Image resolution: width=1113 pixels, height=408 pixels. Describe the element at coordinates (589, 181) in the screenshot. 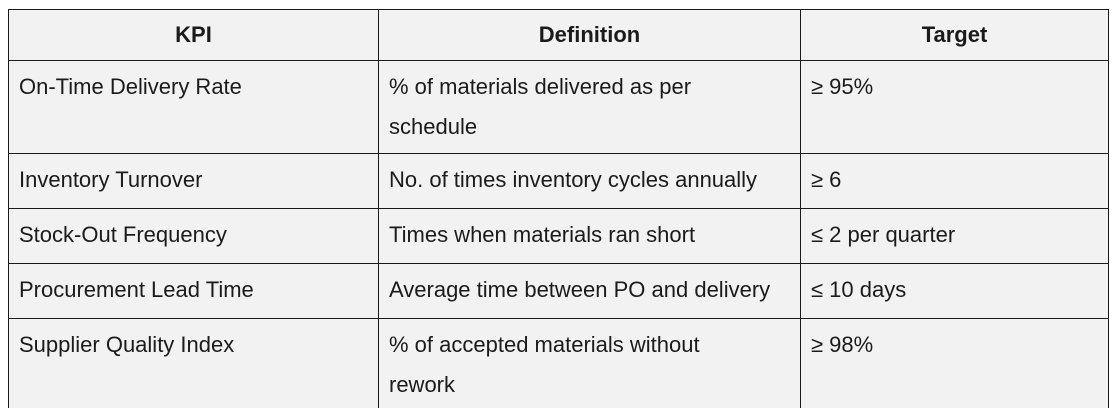

I see `definition-cell: No. of times inventory cycles annually` at that location.